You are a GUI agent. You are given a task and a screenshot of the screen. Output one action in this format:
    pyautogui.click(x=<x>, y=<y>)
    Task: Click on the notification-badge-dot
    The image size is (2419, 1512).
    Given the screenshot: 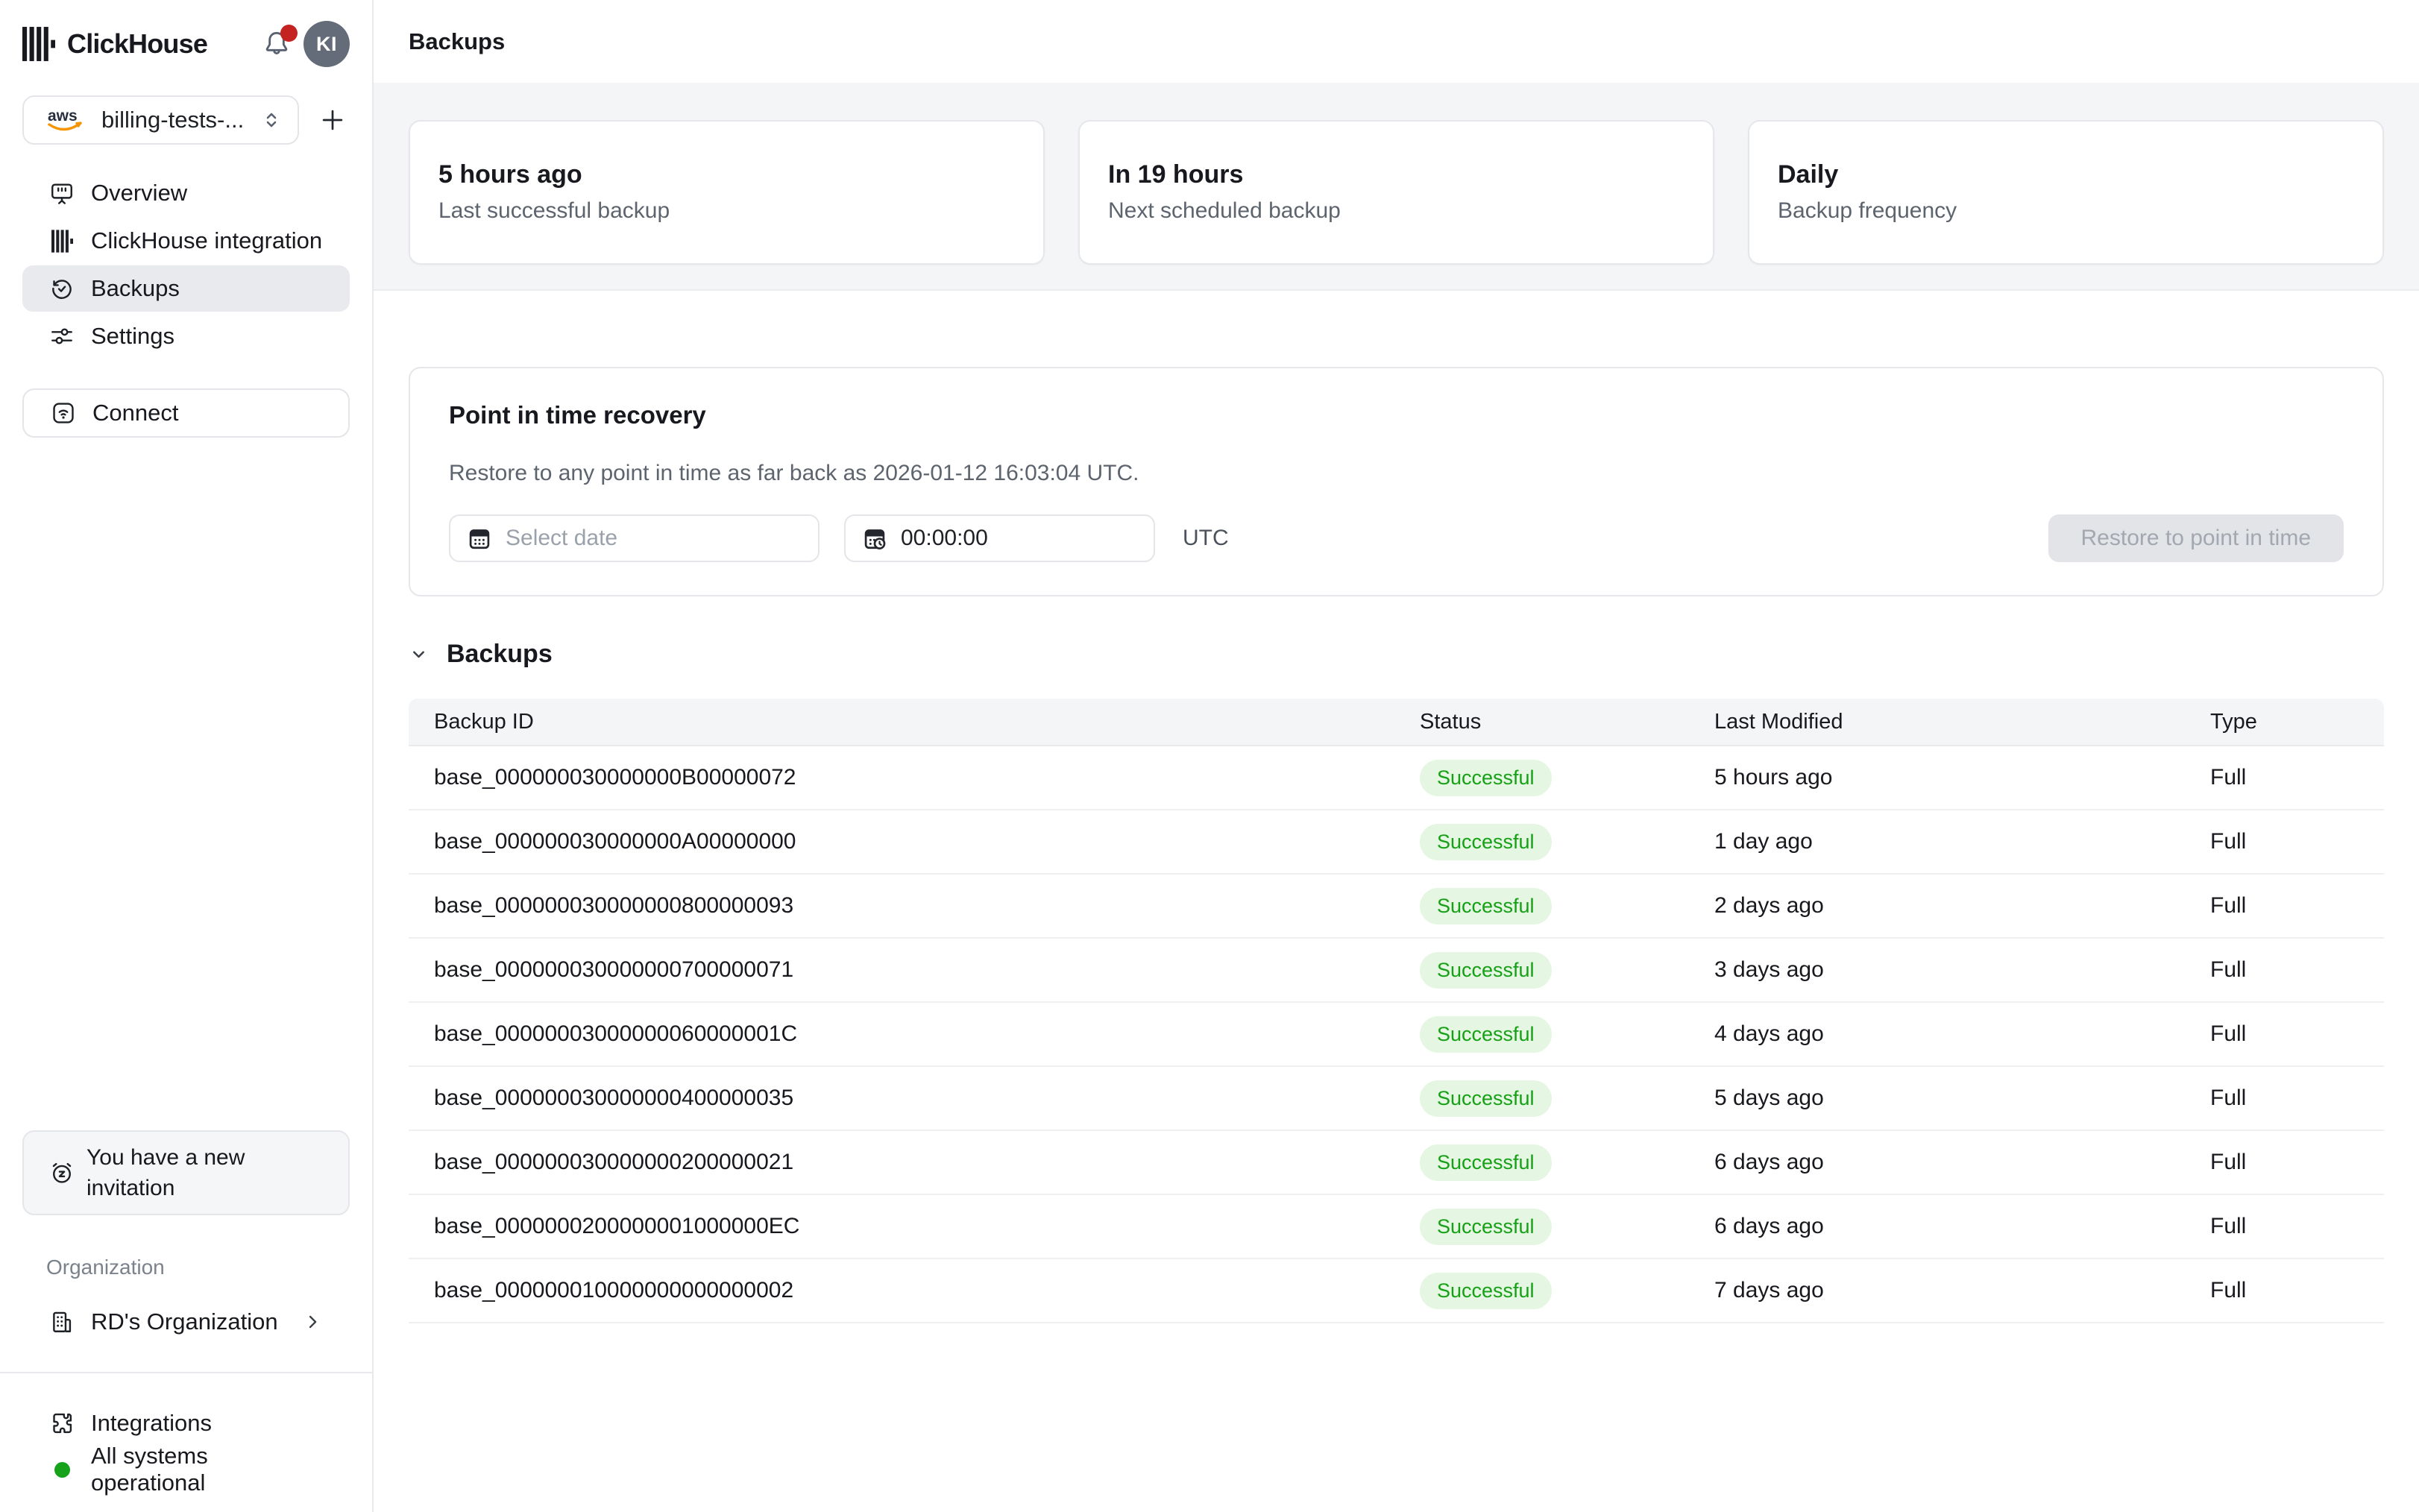 What is the action you would take?
    pyautogui.click(x=289, y=33)
    